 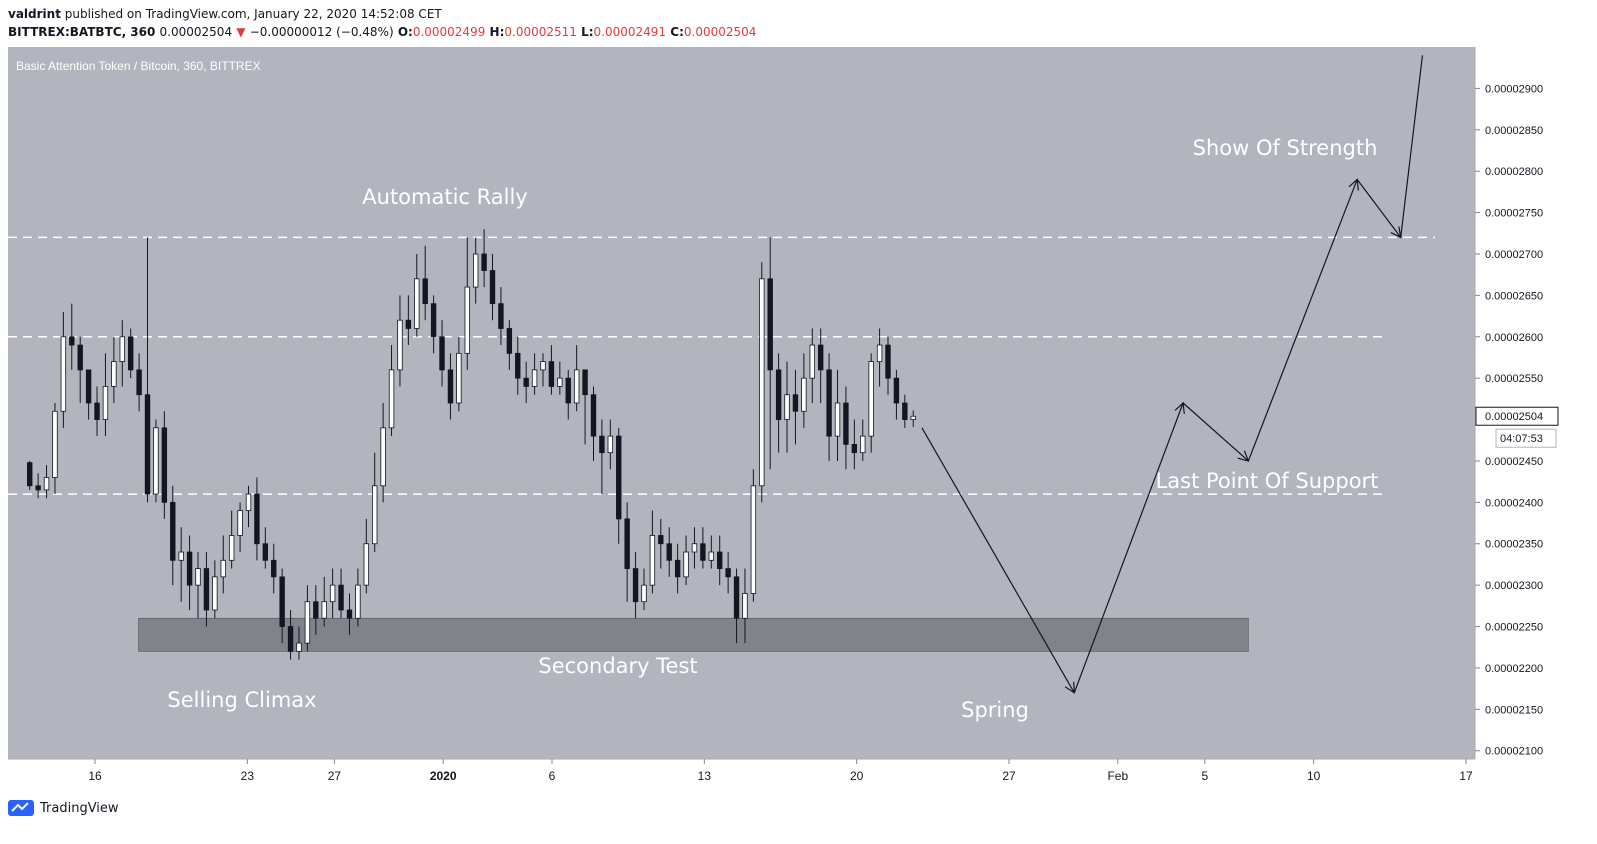 I want to click on accumulation-zone, so click(x=693, y=634).